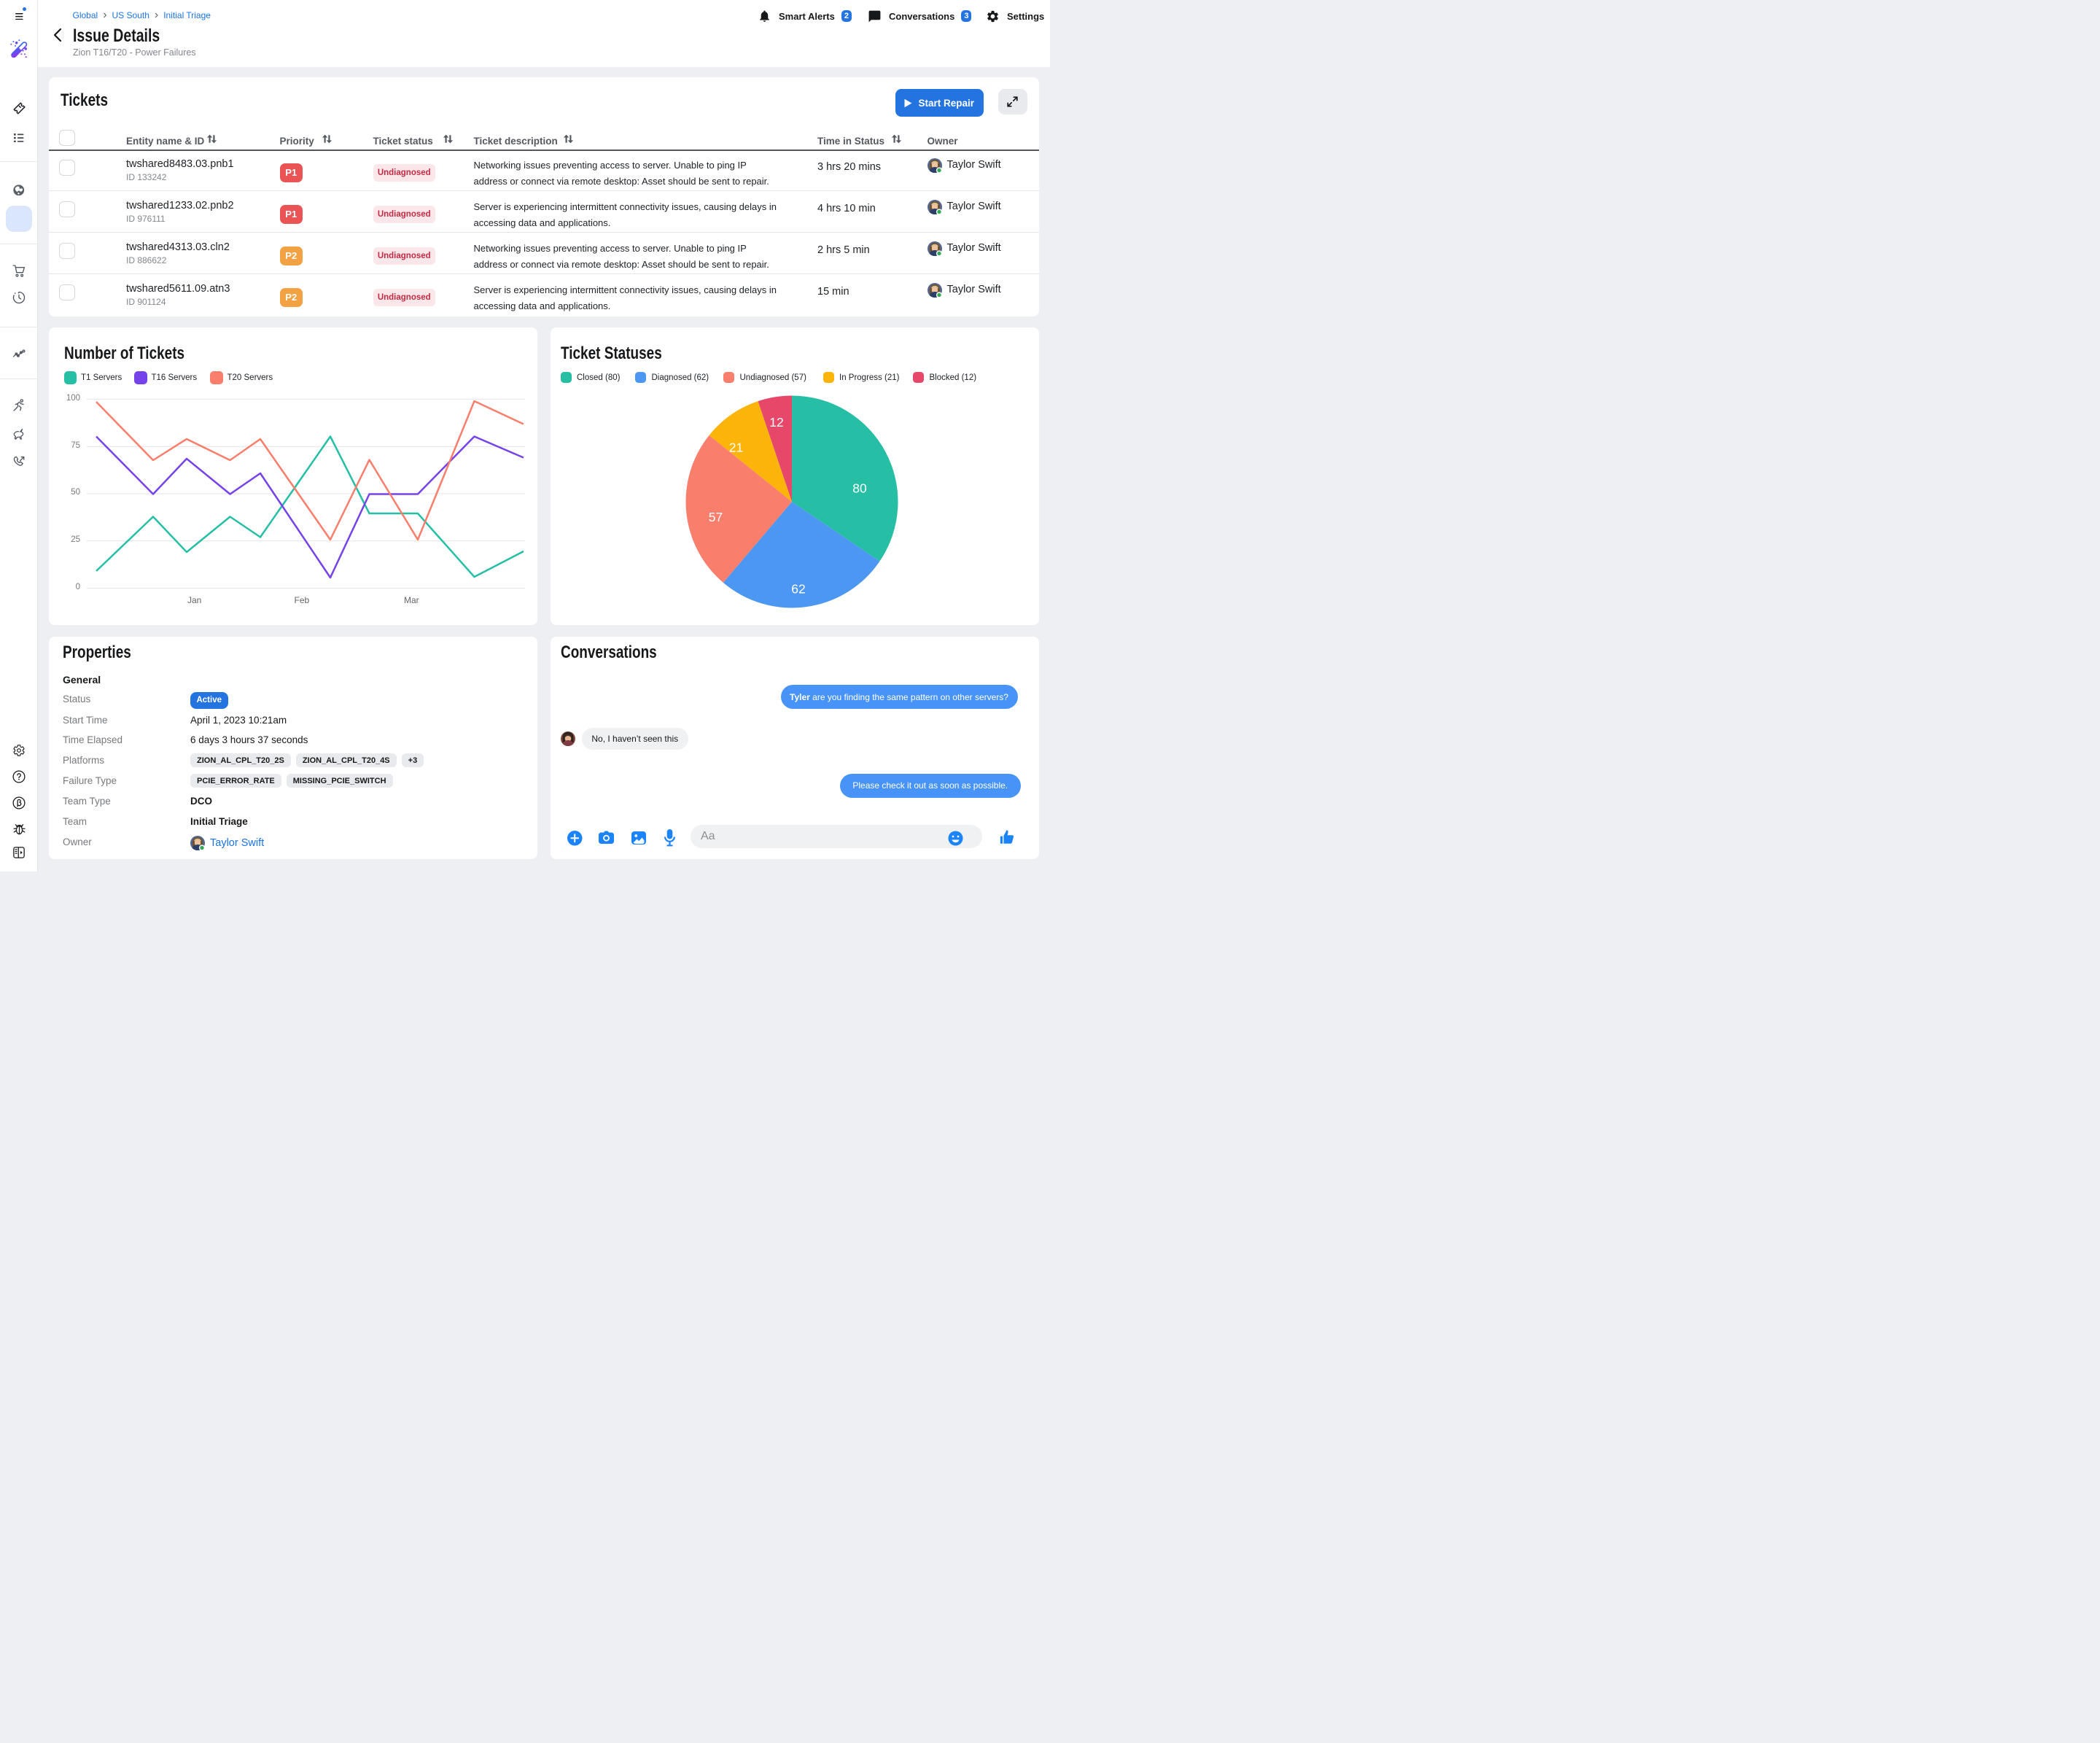  Describe the element at coordinates (798, 589) in the screenshot. I see `svg-text: 62` at that location.